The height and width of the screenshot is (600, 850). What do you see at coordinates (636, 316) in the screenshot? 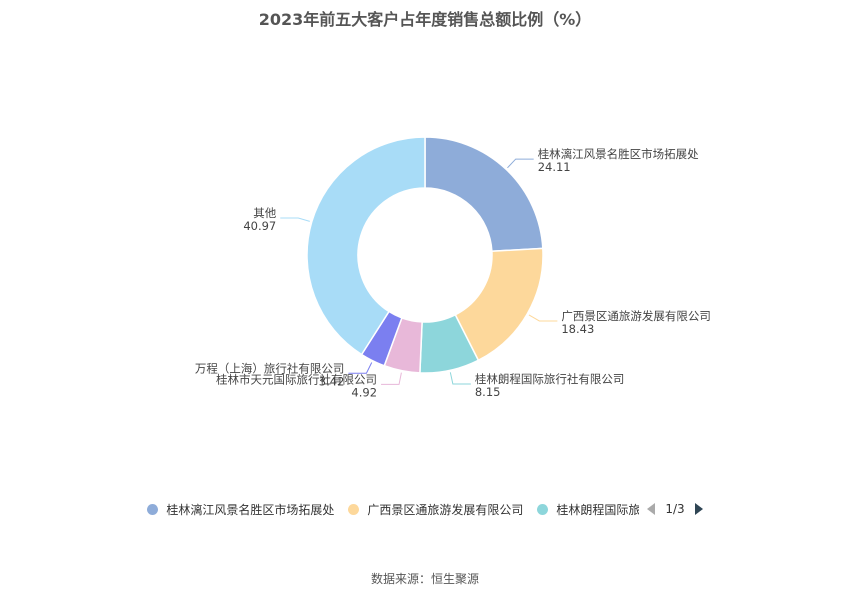
I see `slice-label-2: 广西景区通旅游发展有限公司` at bounding box center [636, 316].